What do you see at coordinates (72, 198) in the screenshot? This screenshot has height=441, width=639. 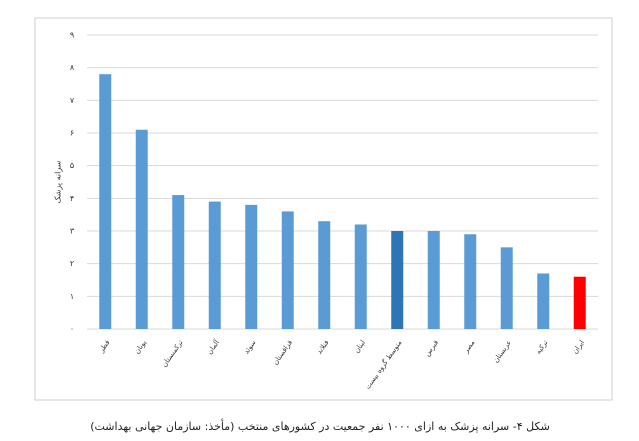 I see `y-tick-label: ۴` at bounding box center [72, 198].